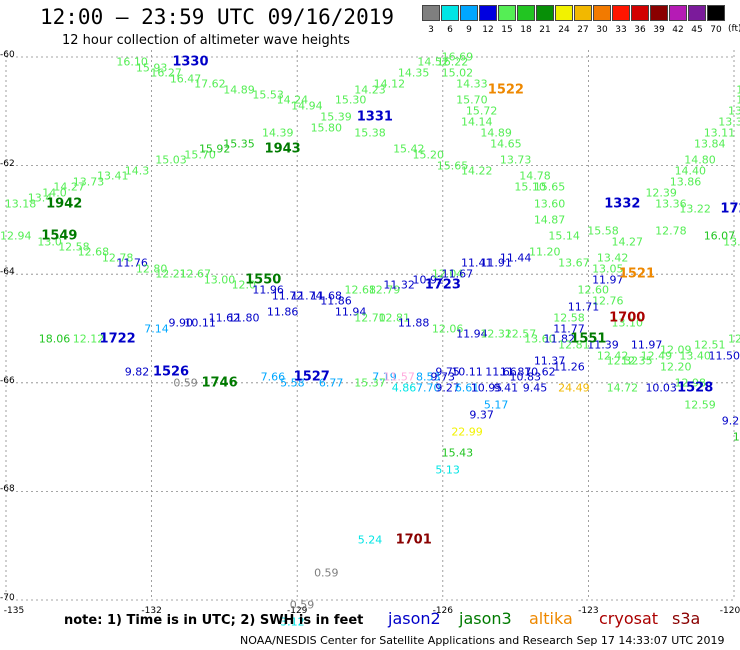 The height and width of the screenshot is (650, 740). Describe the element at coordinates (384, 377) in the screenshot. I see `wave-height-value: 7.19` at that location.